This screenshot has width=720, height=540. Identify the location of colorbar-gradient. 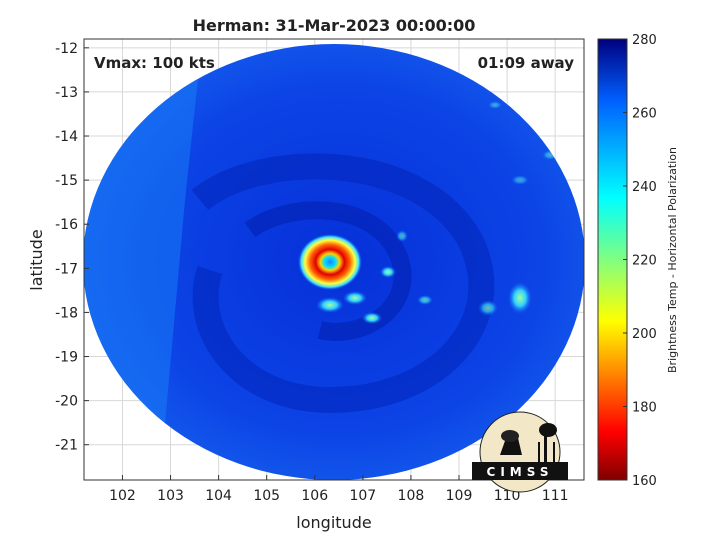
(612, 259).